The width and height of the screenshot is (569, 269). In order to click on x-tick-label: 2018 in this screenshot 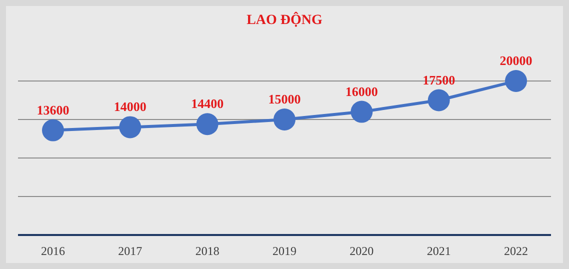, I will do `click(207, 251)`.